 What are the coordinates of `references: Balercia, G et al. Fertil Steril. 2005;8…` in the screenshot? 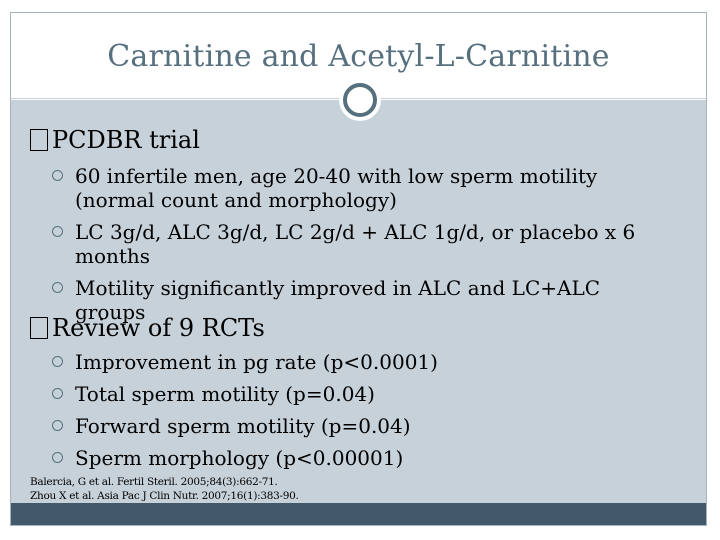 It's located at (164, 489).